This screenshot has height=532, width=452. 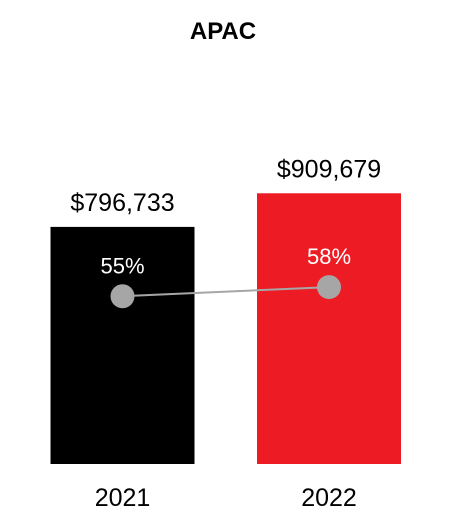 I want to click on bar-value-label-2022: $909,679, so click(x=329, y=169).